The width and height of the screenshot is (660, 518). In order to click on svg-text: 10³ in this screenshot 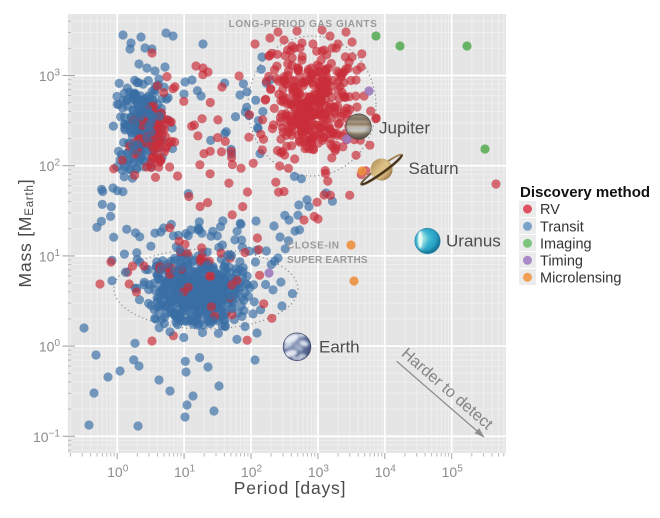, I will do `click(50, 76)`.